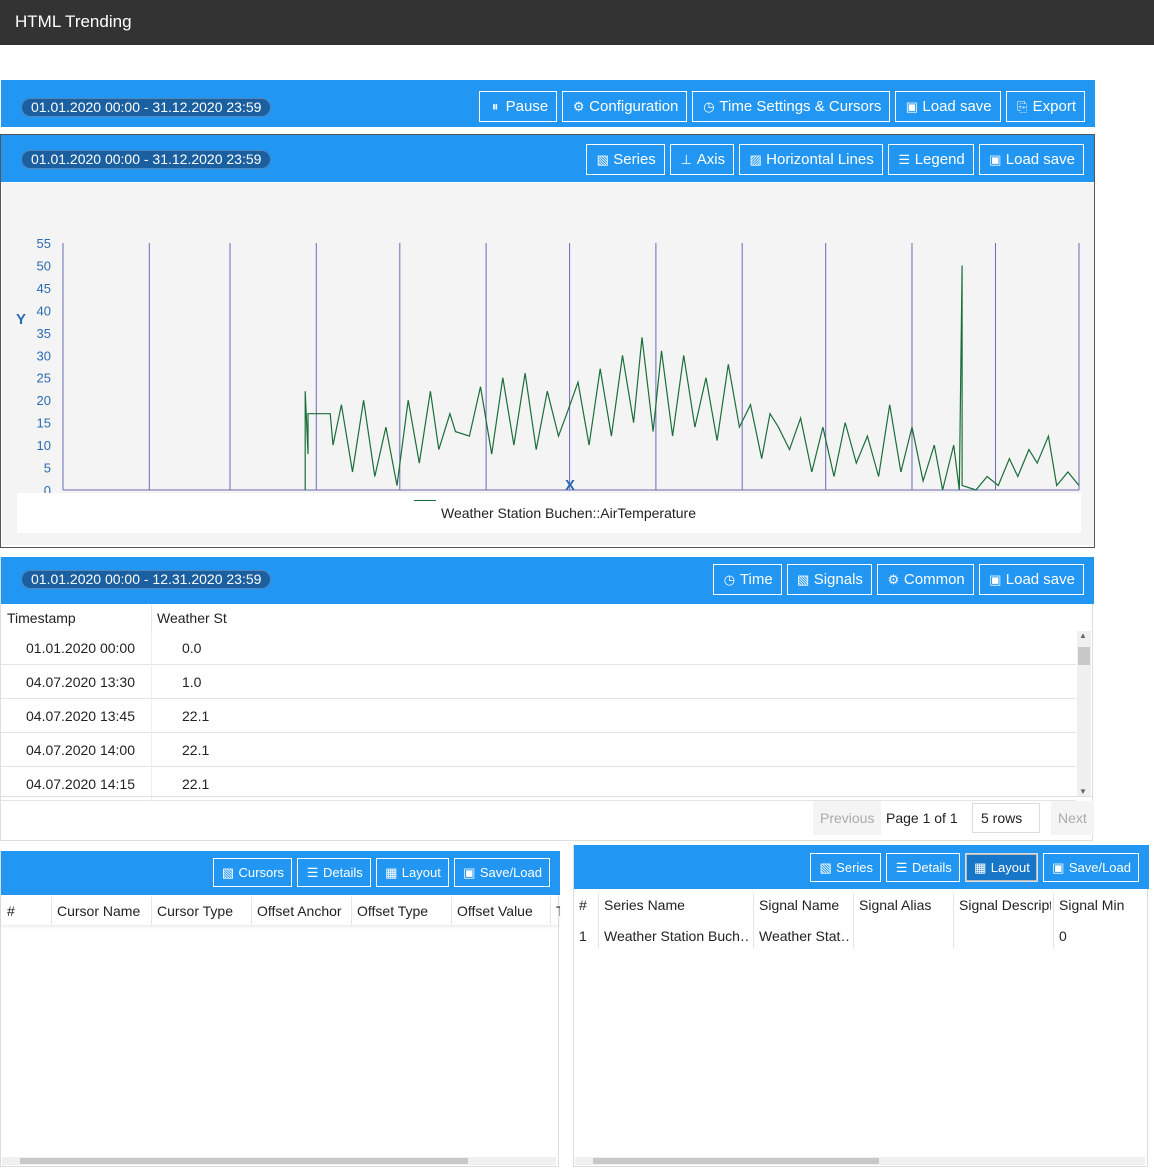  I want to click on cursors-button: ▧ Cursors, so click(252, 872).